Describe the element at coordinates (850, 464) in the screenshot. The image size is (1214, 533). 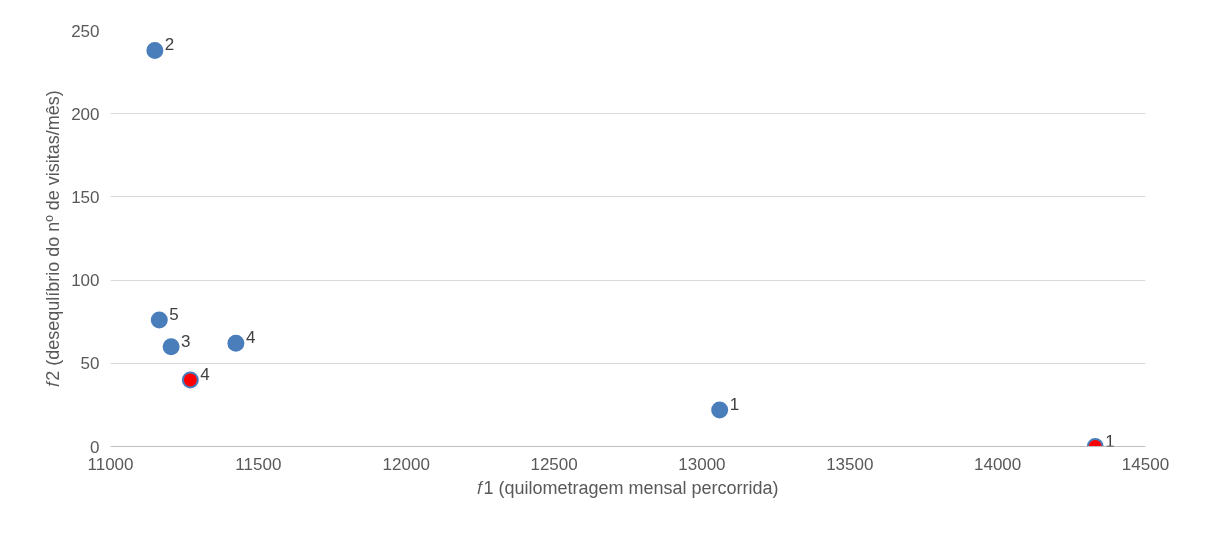
I see `x-tick-label: 13500` at that location.